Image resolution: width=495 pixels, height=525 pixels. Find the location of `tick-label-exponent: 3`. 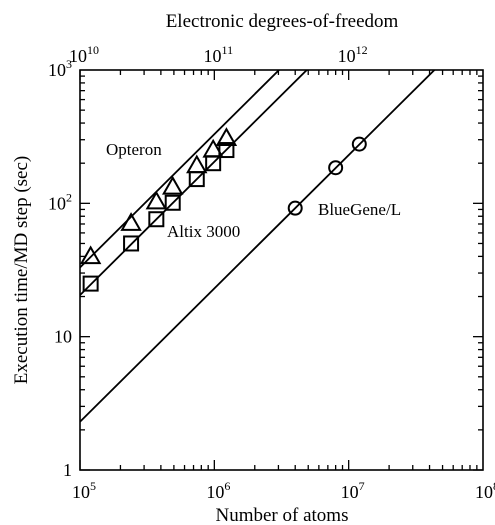

tick-label-exponent: 3 is located at coordinates (69, 64).